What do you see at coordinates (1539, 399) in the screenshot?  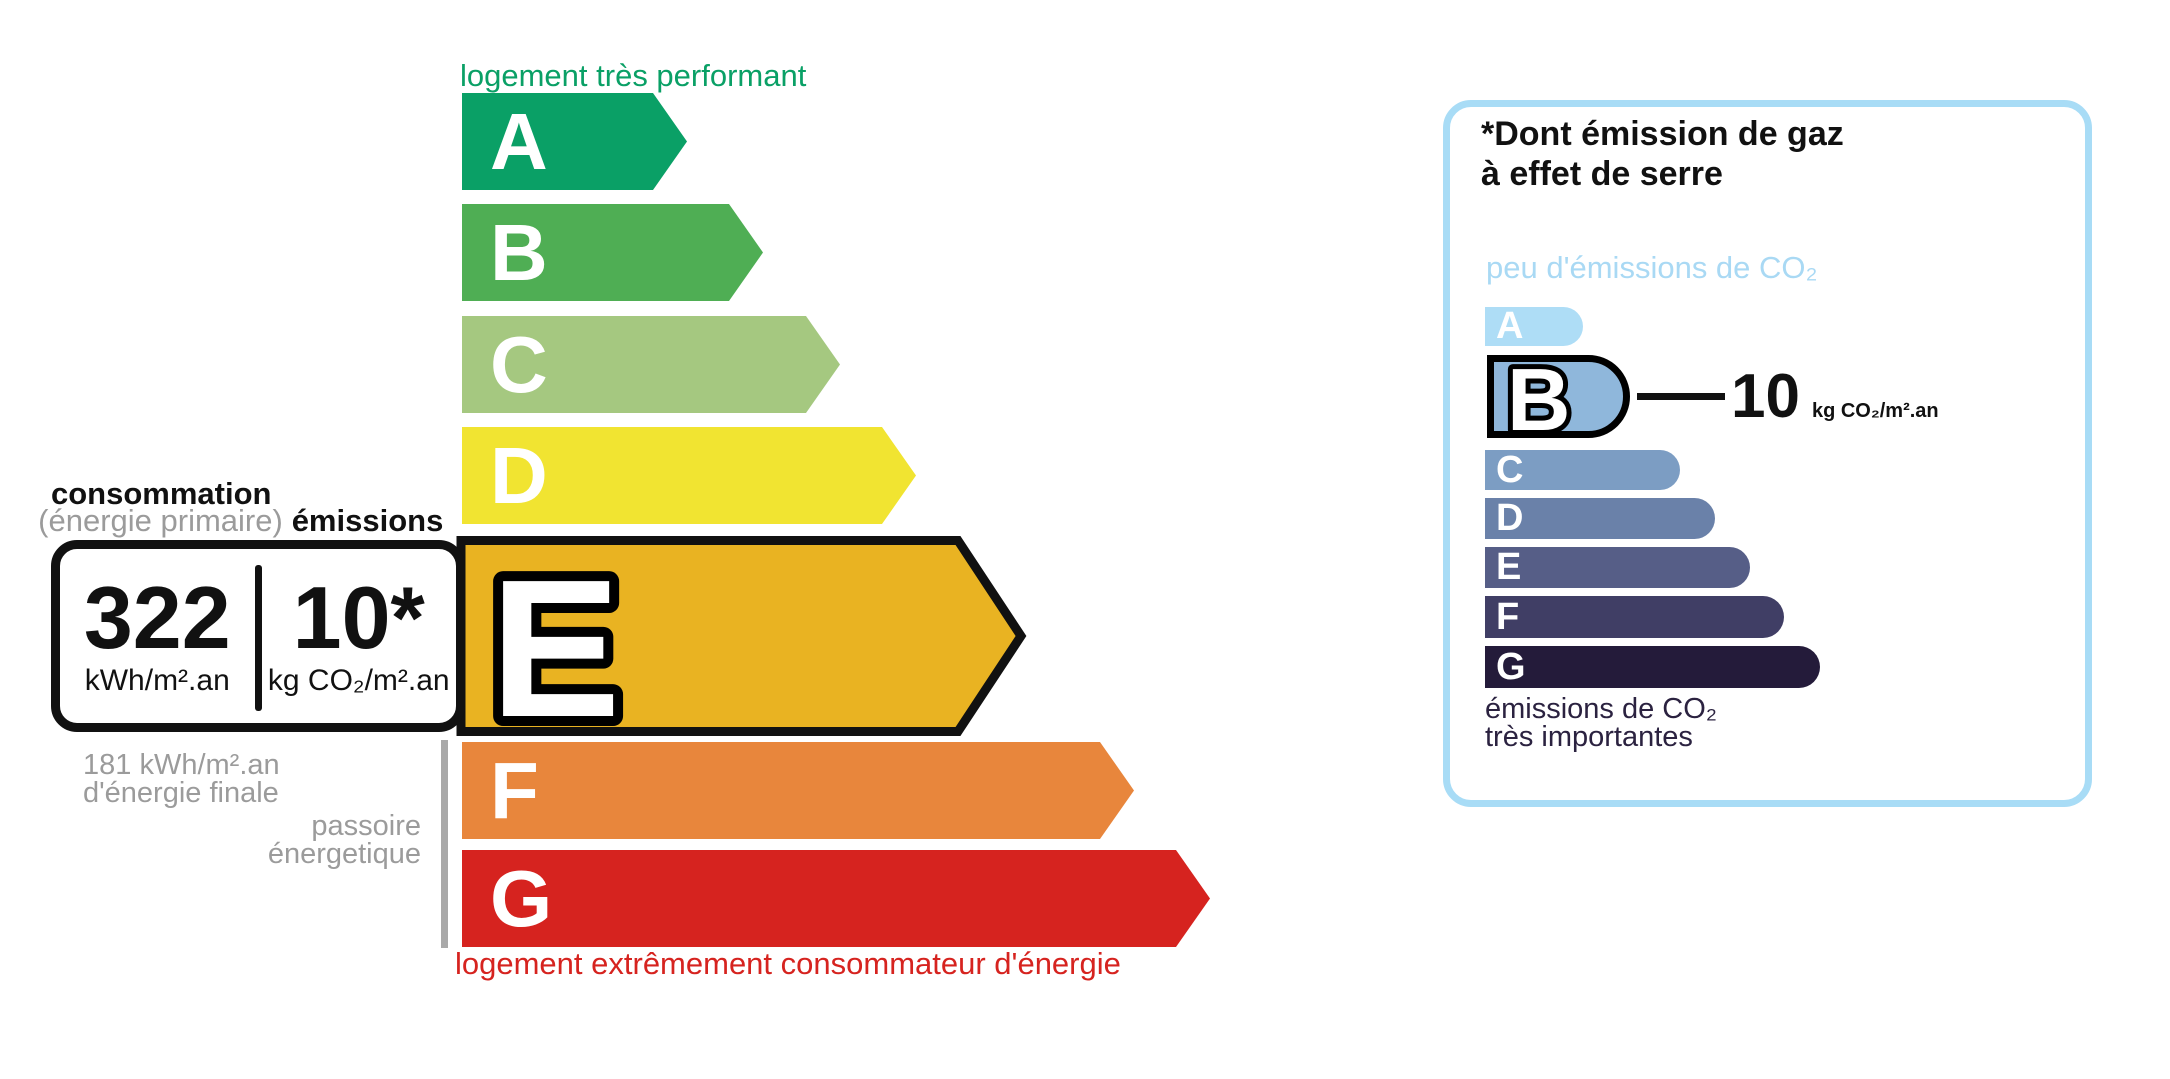 I see `co2-class-letter-b: B` at bounding box center [1539, 399].